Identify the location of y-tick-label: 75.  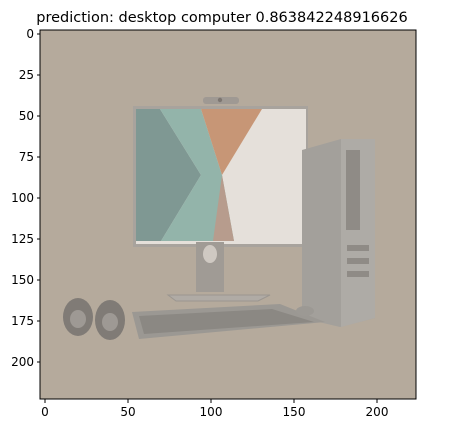
(26, 157).